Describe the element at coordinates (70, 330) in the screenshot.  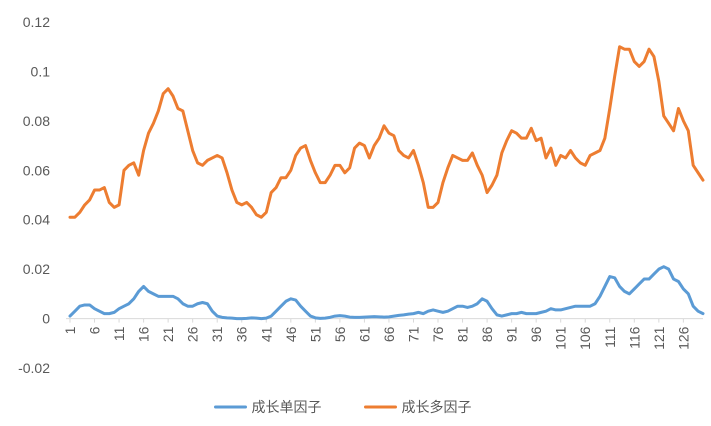
I see `x-tick-label: 1` at that location.